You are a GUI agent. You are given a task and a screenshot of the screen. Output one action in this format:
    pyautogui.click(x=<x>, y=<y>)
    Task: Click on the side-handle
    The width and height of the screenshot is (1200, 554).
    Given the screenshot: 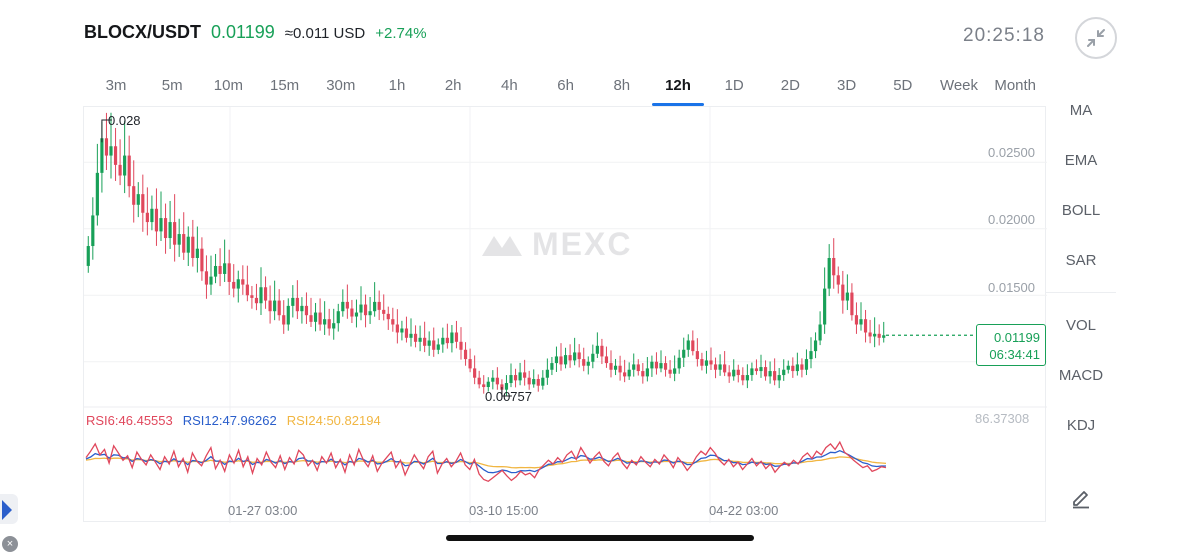 What is the action you would take?
    pyautogui.click(x=9, y=509)
    